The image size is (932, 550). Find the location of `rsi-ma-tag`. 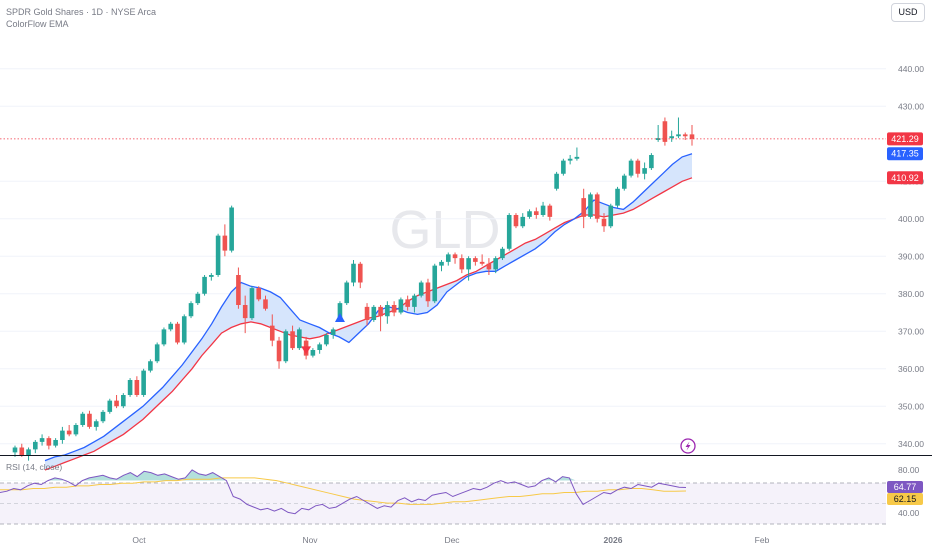

rsi-ma-tag is located at coordinates (905, 499).